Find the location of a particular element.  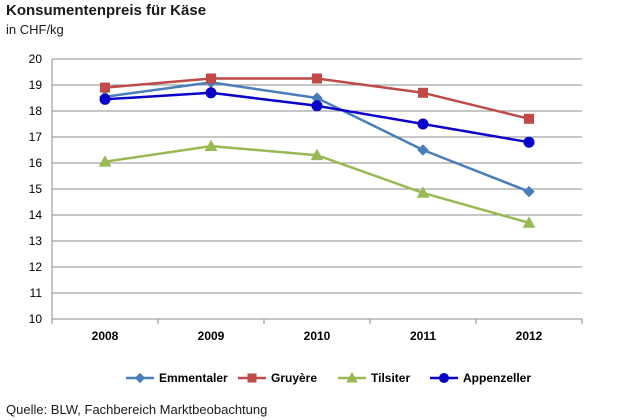

legend-label-appenzeller: Appenzeller is located at coordinates (497, 378).